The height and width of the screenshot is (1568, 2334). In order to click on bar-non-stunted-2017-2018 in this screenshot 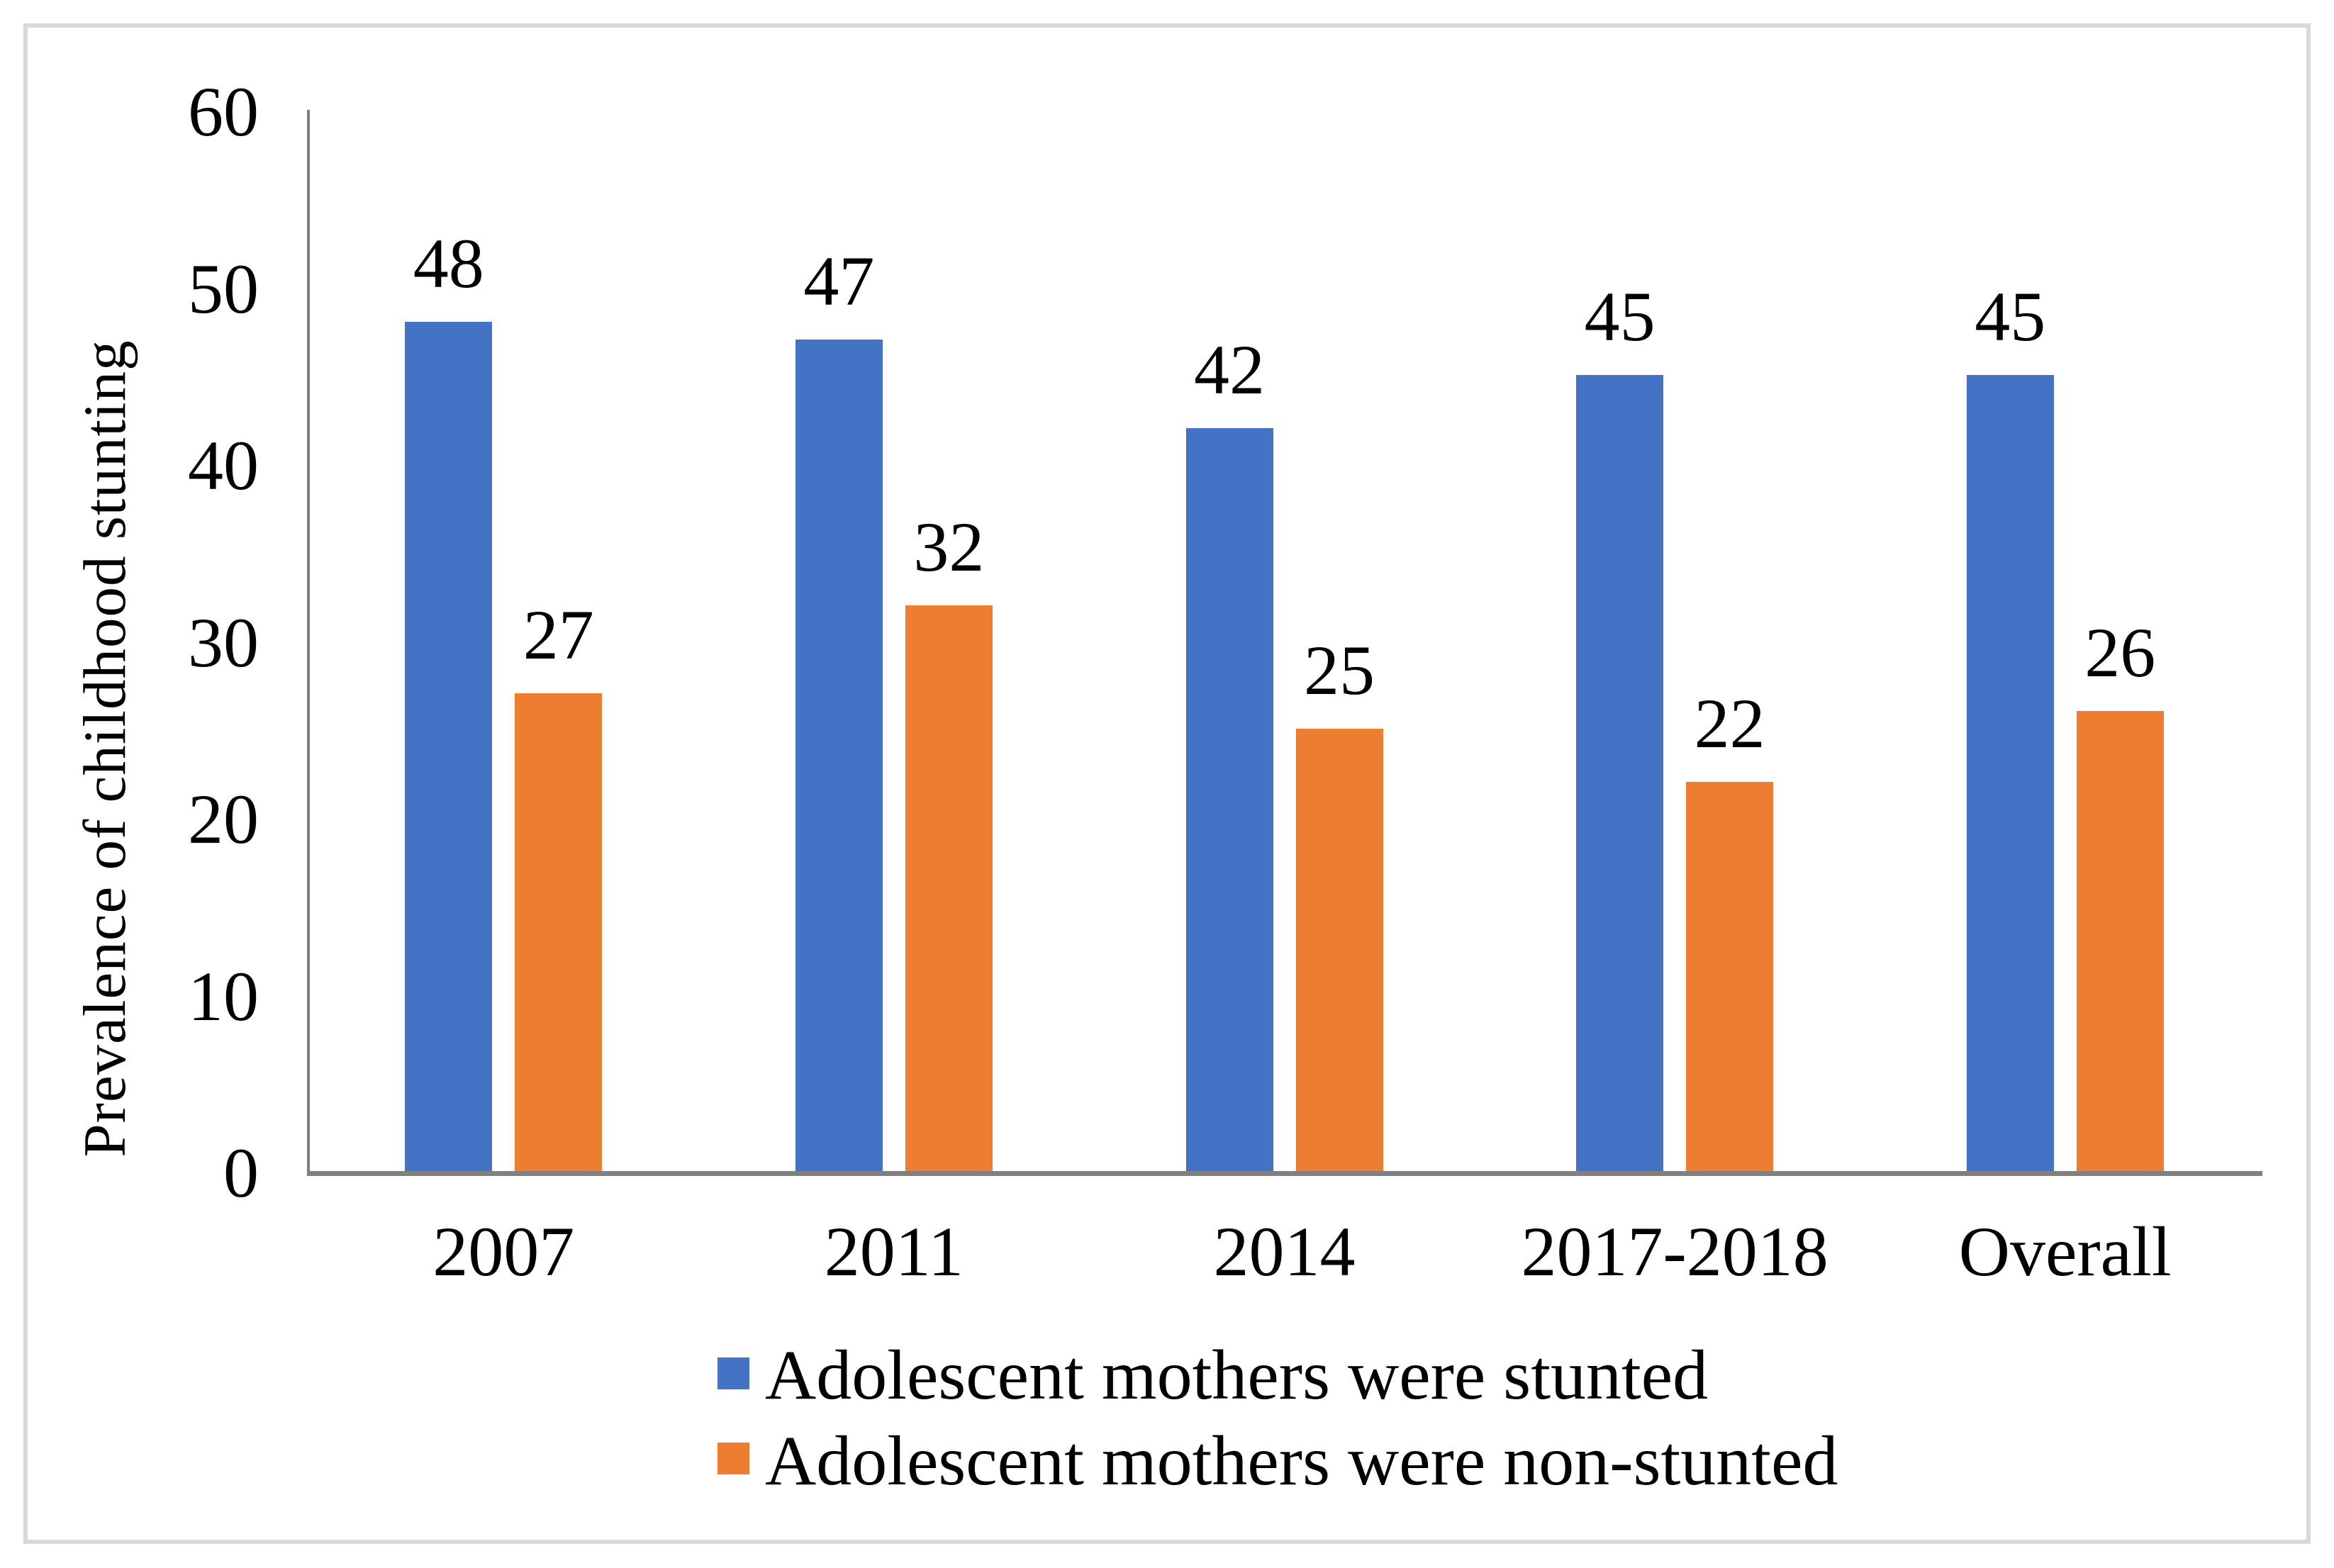, I will do `click(1730, 976)`.